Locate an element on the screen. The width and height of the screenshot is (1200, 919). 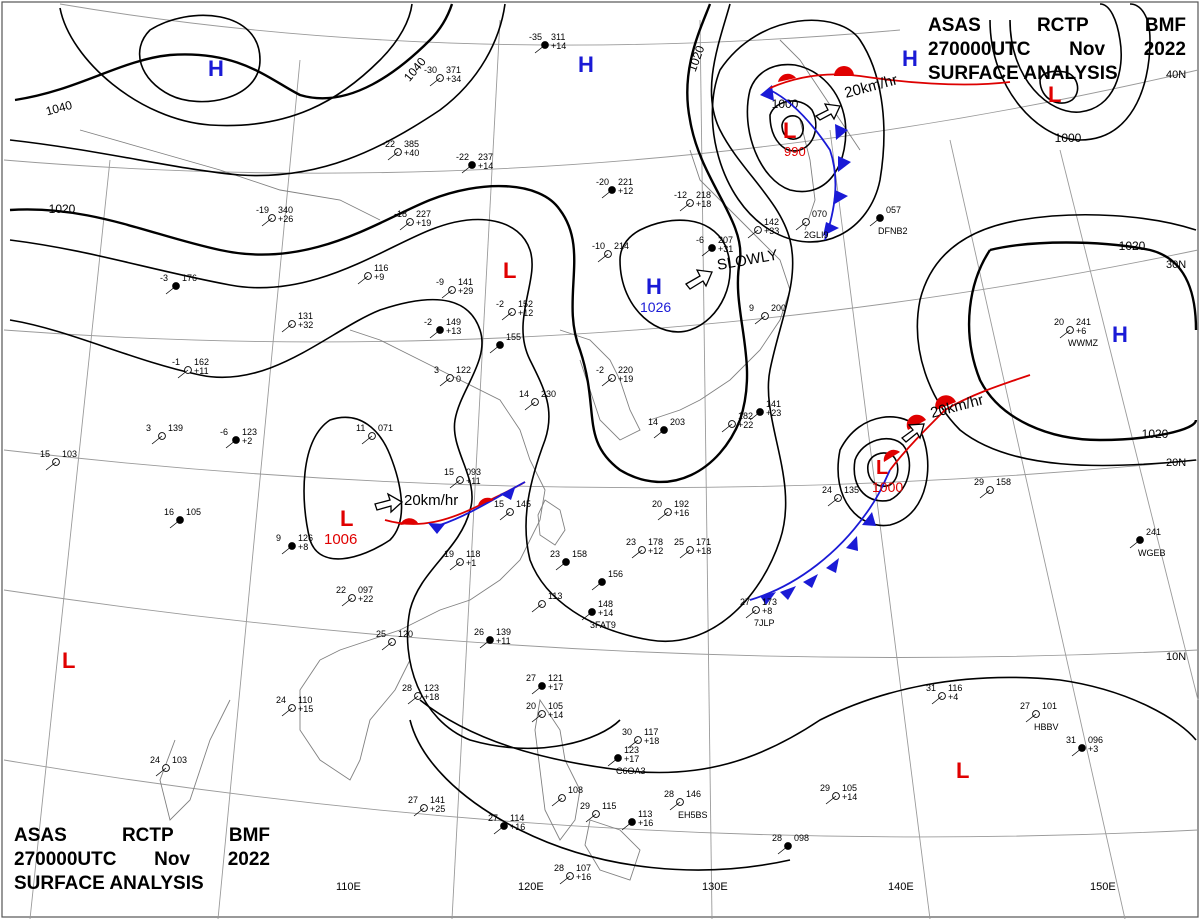
station-id: HBBV is located at coordinates (1046, 727).